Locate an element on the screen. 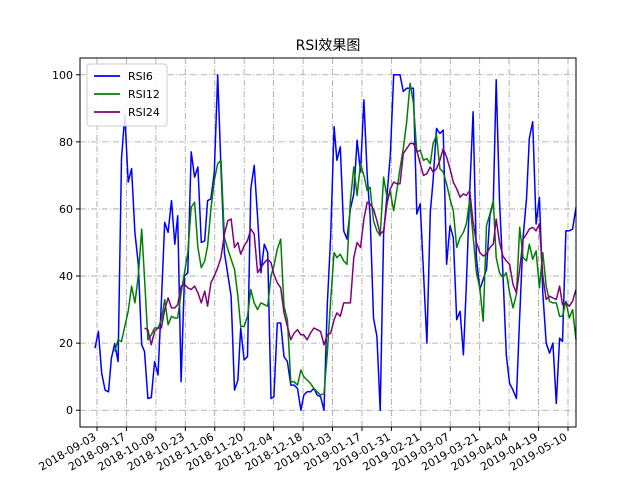 This screenshot has width=640, height=484. legend-label-rsi12: RSI12 is located at coordinates (144, 94).